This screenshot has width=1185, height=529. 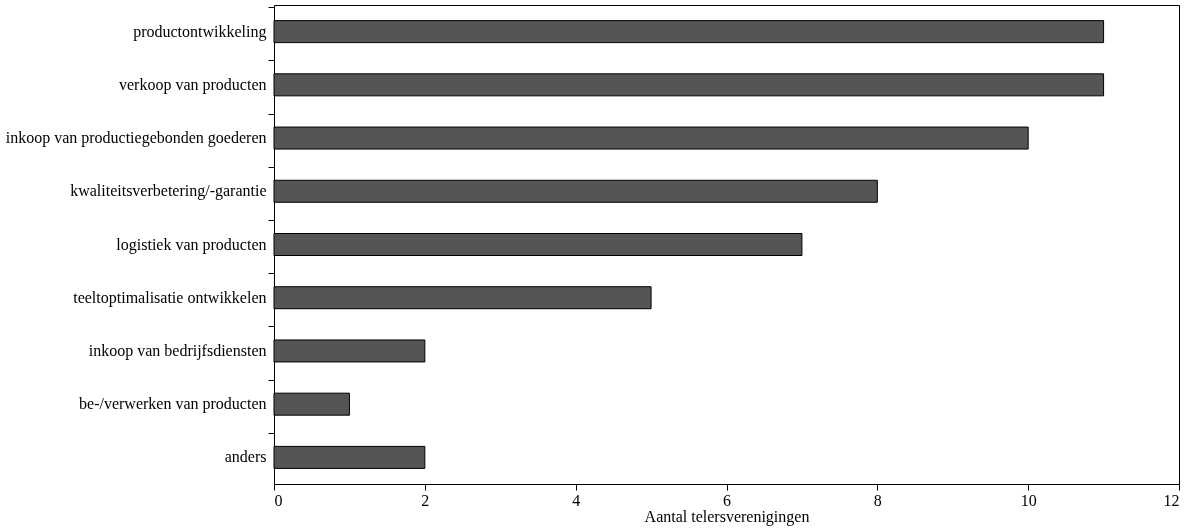 I want to click on y-tick-label: verkoop van producten, so click(x=192, y=84).